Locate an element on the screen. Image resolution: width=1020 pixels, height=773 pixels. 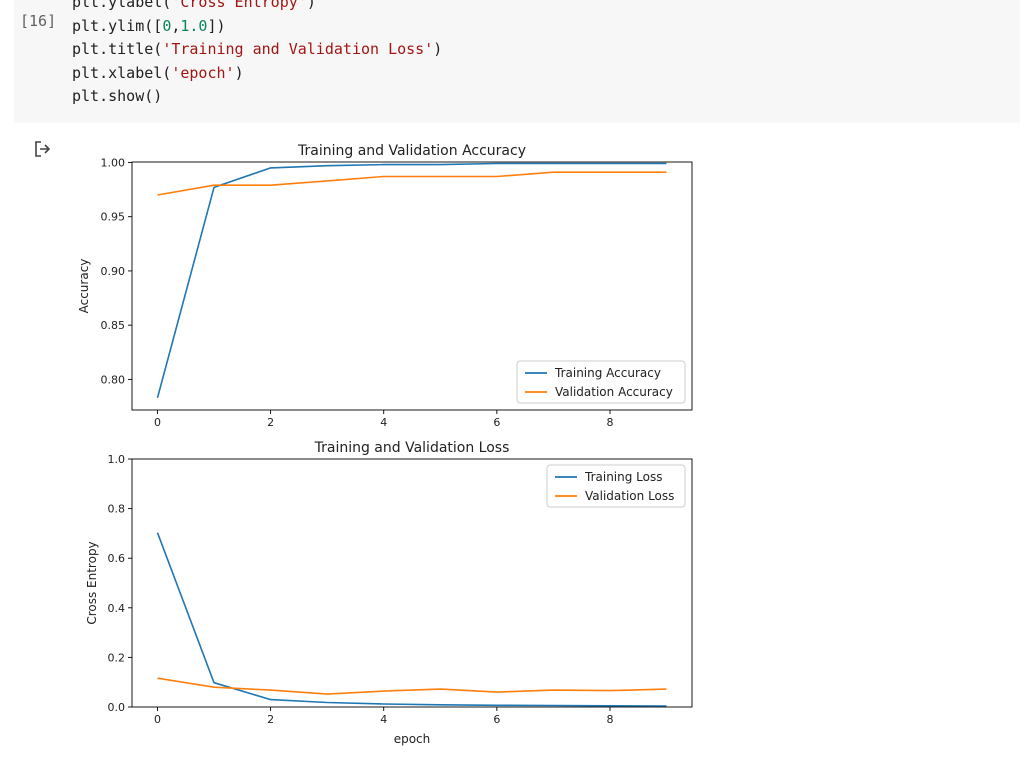
y-tick-label: 0.4 is located at coordinates (117, 608).